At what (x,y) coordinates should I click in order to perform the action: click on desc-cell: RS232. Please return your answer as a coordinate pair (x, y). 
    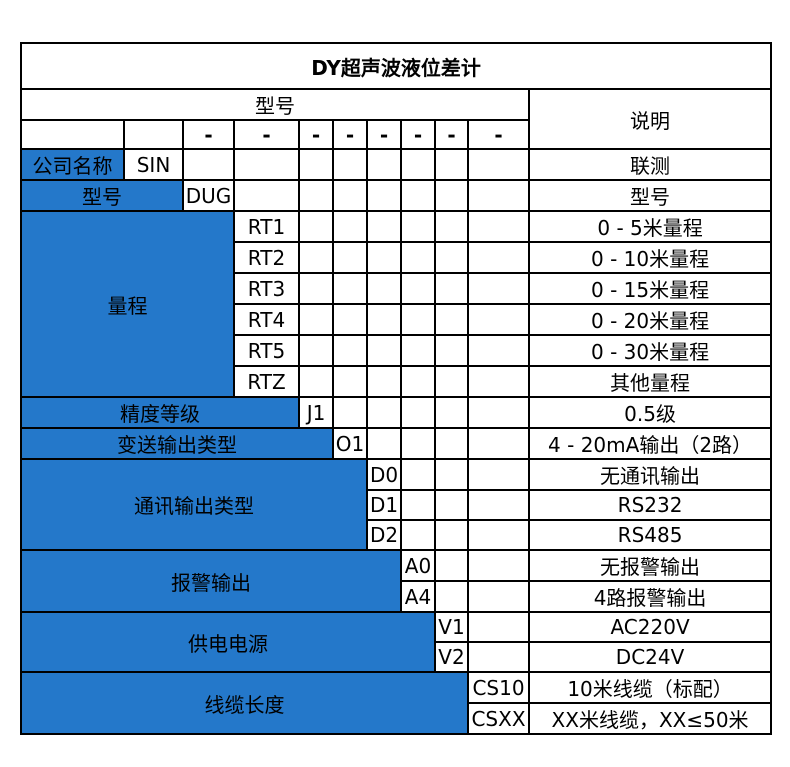
    Looking at the image, I should click on (650, 505).